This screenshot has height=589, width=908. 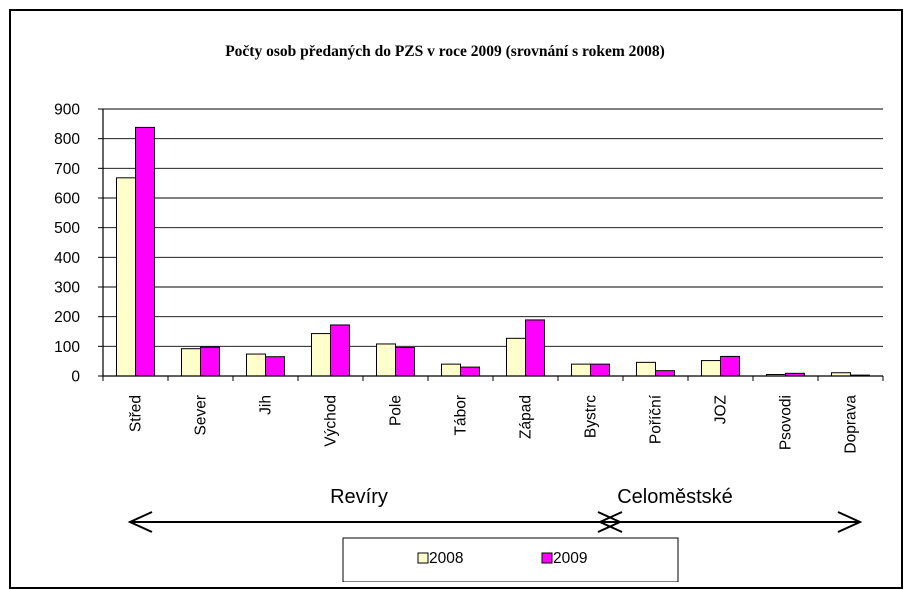 What do you see at coordinates (461, 415) in the screenshot?
I see `x-tick-label: Tábor` at bounding box center [461, 415].